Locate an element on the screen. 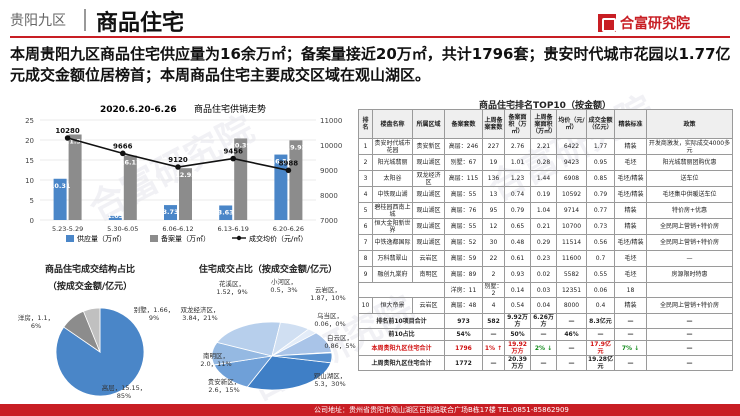  price-value-label: 9120 is located at coordinates (178, 160).